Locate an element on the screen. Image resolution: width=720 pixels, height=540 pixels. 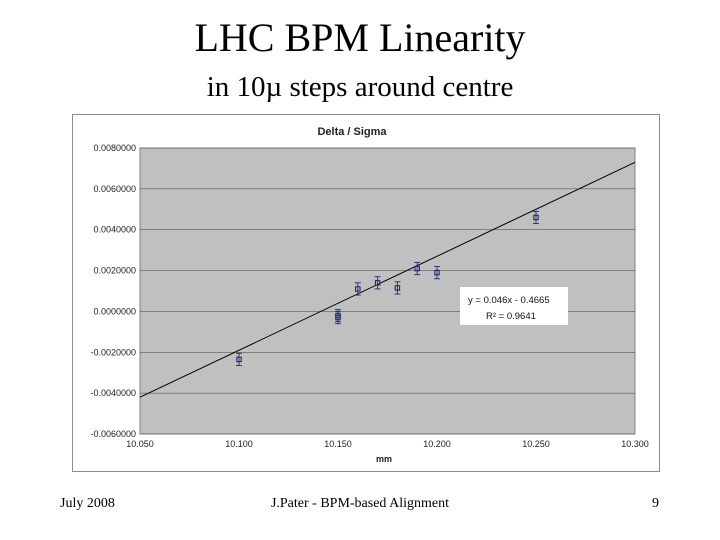
x-axis-label: mm is located at coordinates (384, 459).